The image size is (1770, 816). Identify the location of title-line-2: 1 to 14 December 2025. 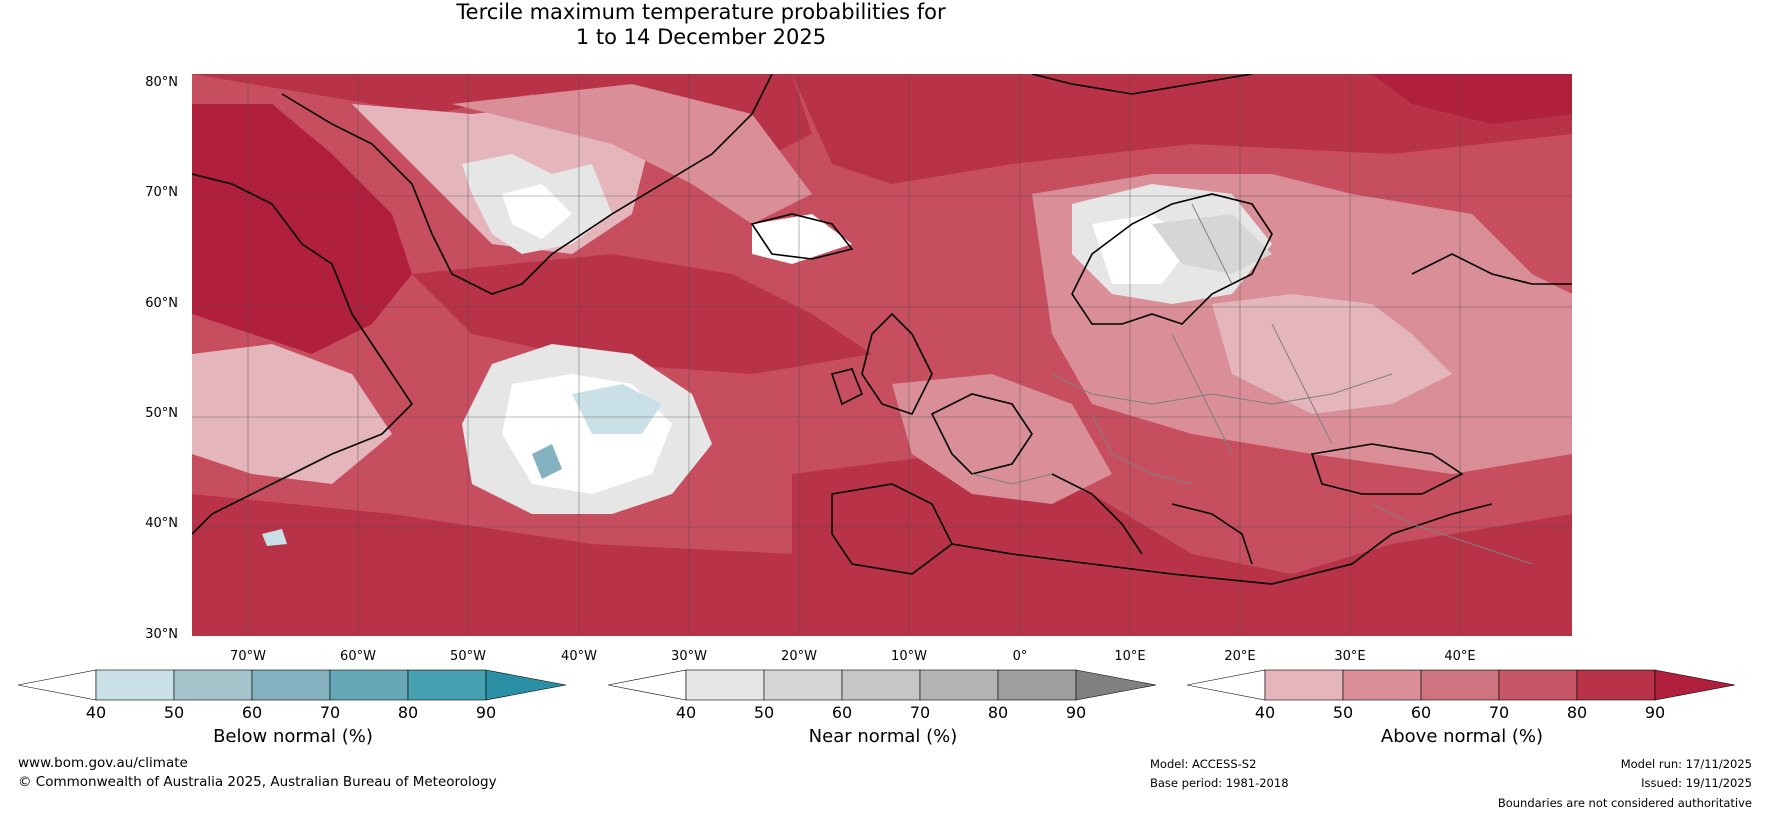
(701, 37).